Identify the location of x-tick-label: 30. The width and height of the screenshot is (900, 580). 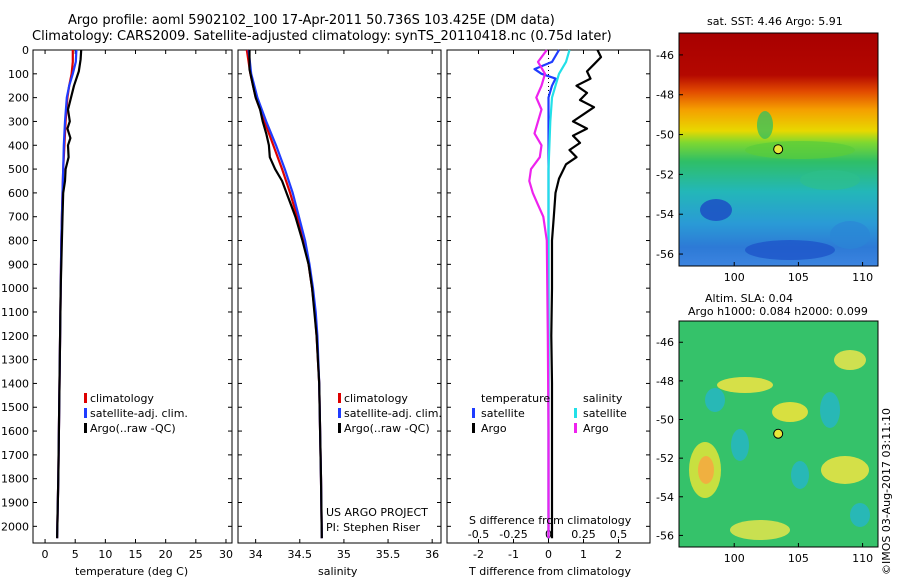
(226, 554).